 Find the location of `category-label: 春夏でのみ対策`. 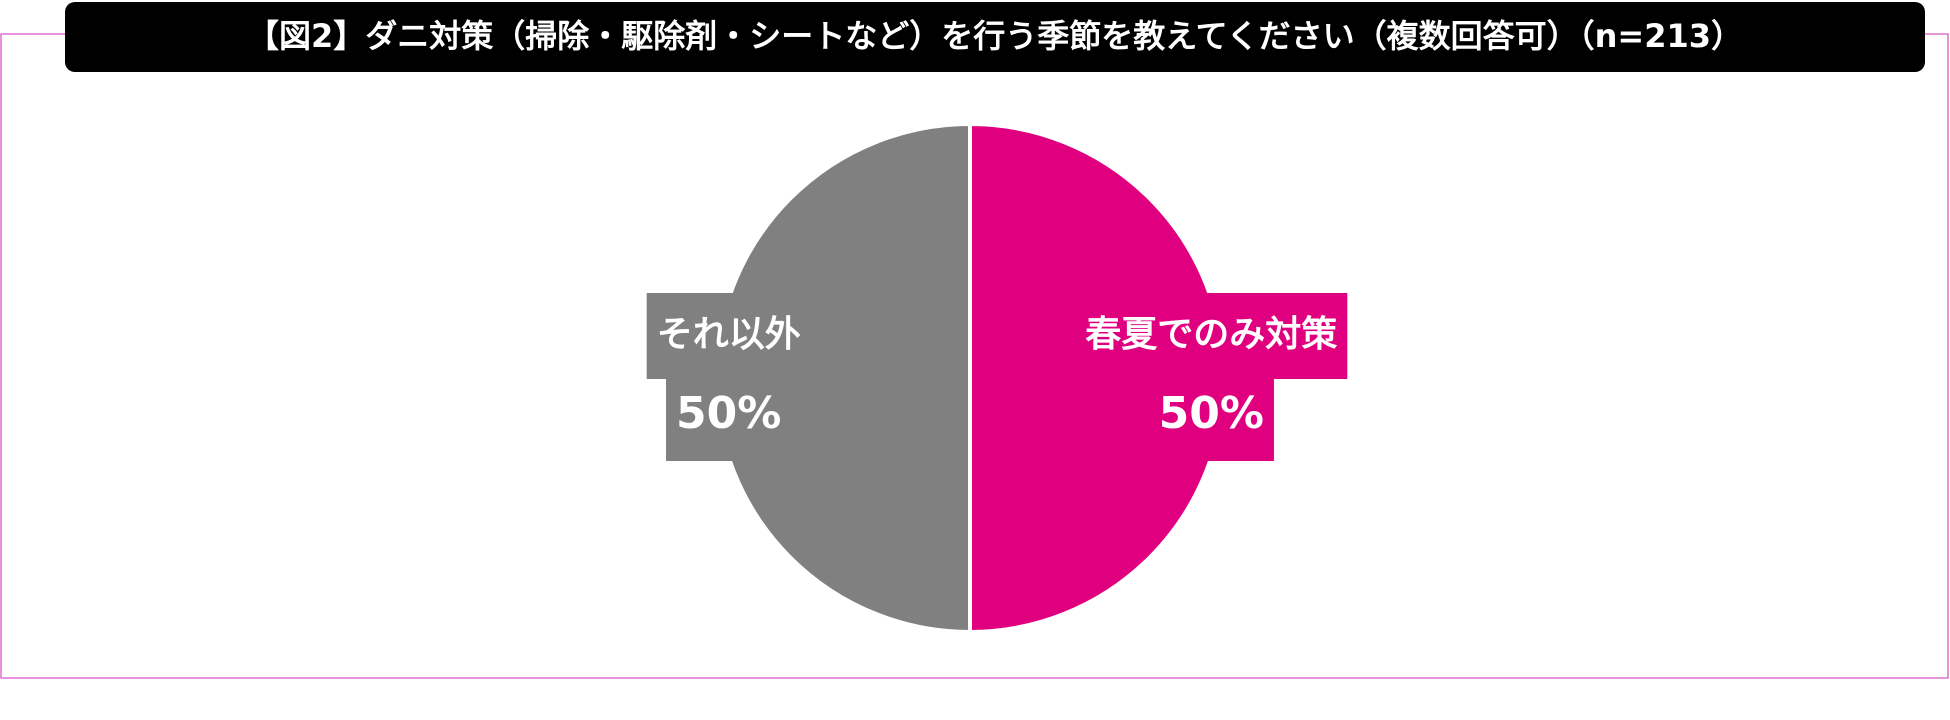

category-label: 春夏でのみ対策 is located at coordinates (1211, 334).